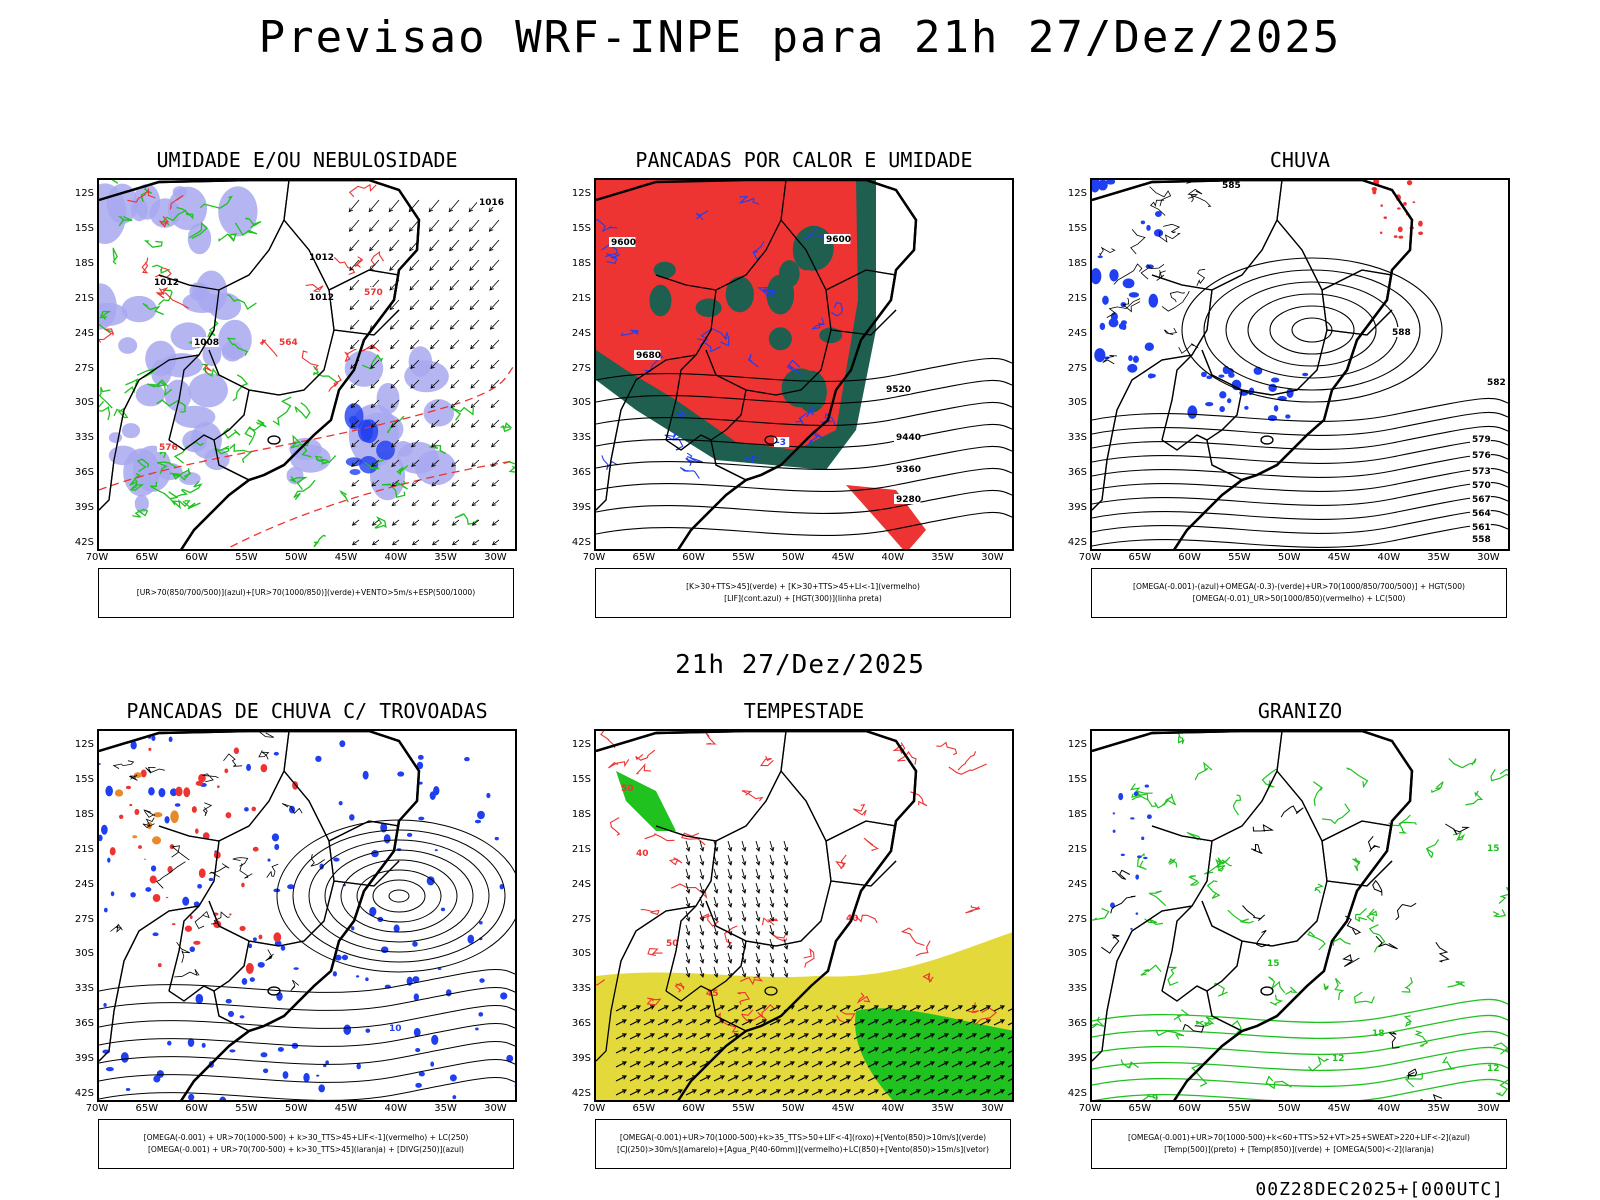  What do you see at coordinates (1077, 884) in the screenshot?
I see `lat-tick-label: 24S` at bounding box center [1077, 884].